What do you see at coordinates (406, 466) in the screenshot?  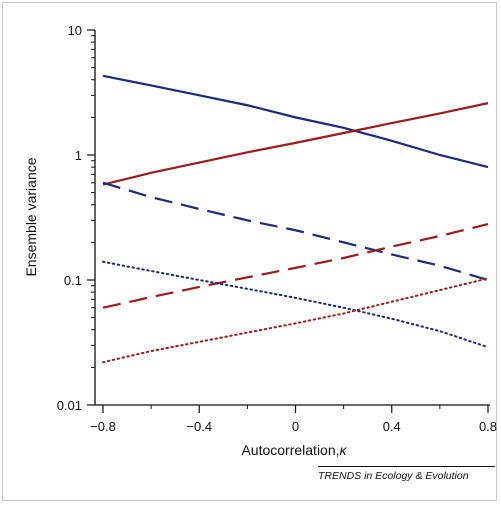 I see `credit-rule` at bounding box center [406, 466].